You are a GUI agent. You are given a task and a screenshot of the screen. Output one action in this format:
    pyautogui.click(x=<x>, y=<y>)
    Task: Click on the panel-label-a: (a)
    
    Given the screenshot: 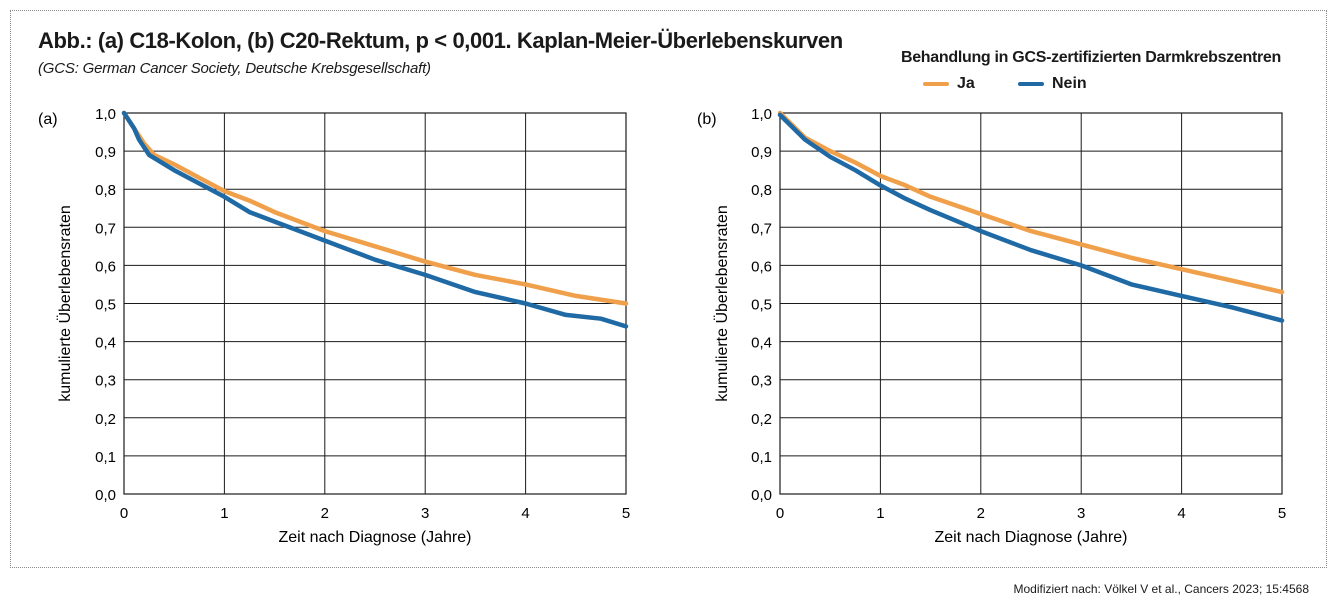 What is the action you would take?
    pyautogui.click(x=48, y=119)
    